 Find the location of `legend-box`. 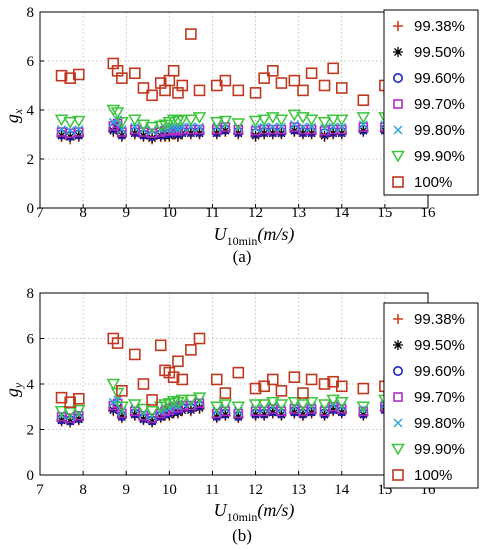

legend-box is located at coordinates (431, 102).